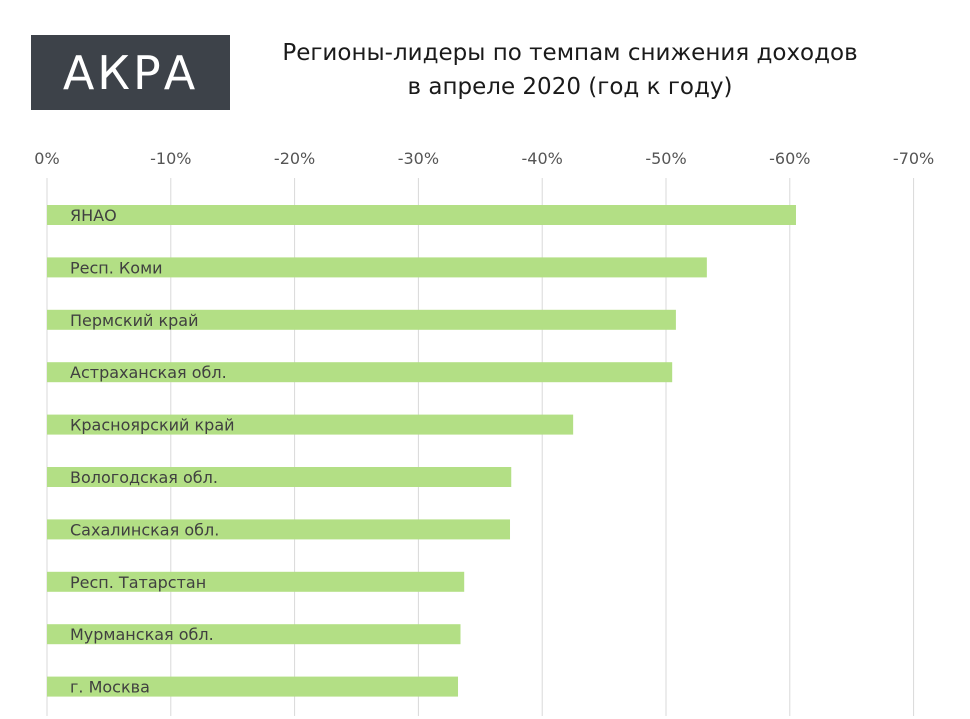 The image size is (970, 719). What do you see at coordinates (665, 158) in the screenshot?
I see `x-tick-label: -50%` at bounding box center [665, 158].